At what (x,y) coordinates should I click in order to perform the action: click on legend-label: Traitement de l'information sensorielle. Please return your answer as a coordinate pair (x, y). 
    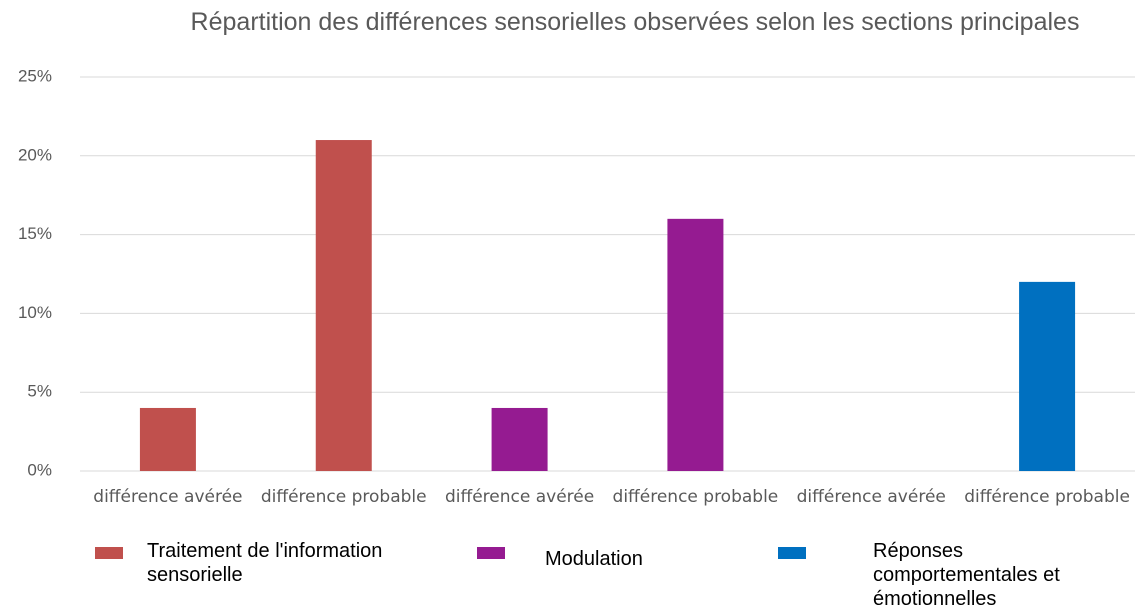
    Looking at the image, I should click on (265, 563).